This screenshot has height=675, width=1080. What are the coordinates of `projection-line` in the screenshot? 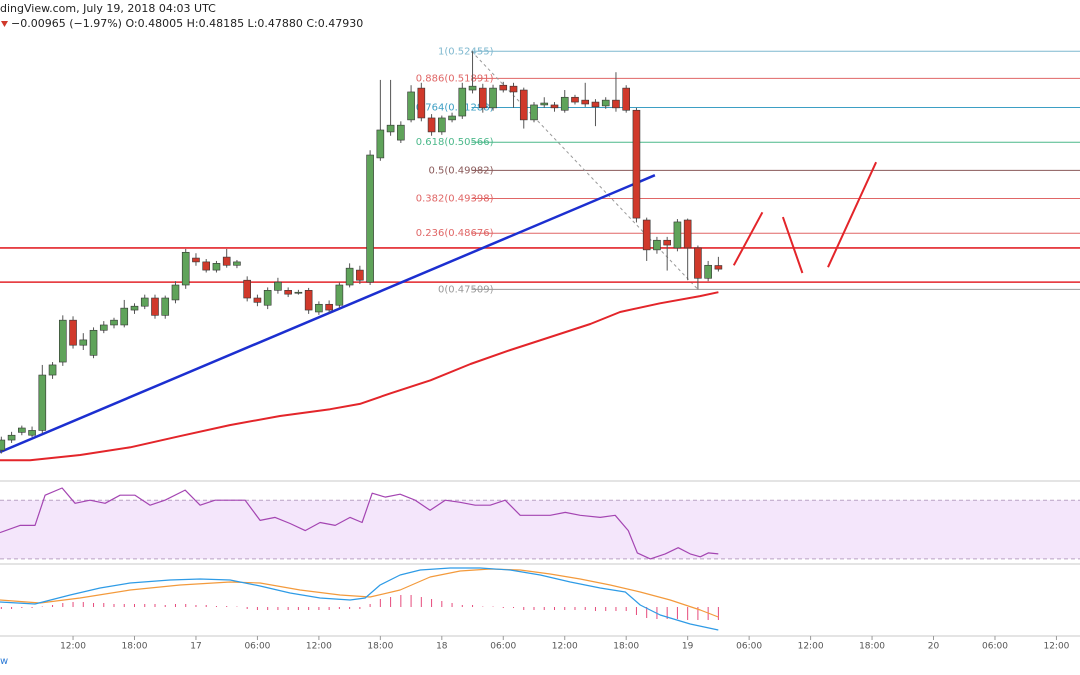 It's located at (805, 217).